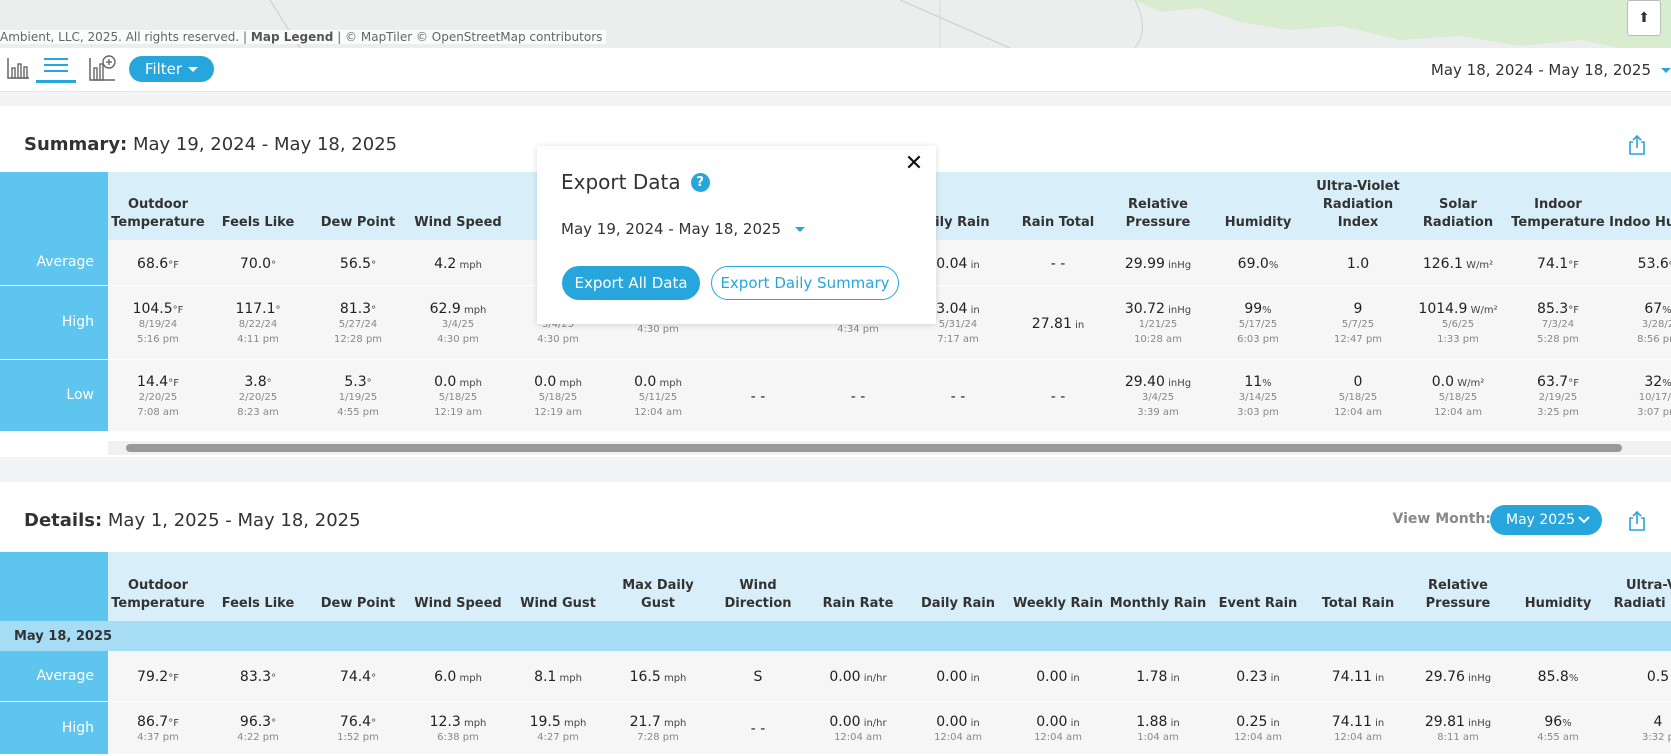 This screenshot has width=1671, height=756. Describe the element at coordinates (1358, 381) in the screenshot. I see `cell-value: 0` at that location.